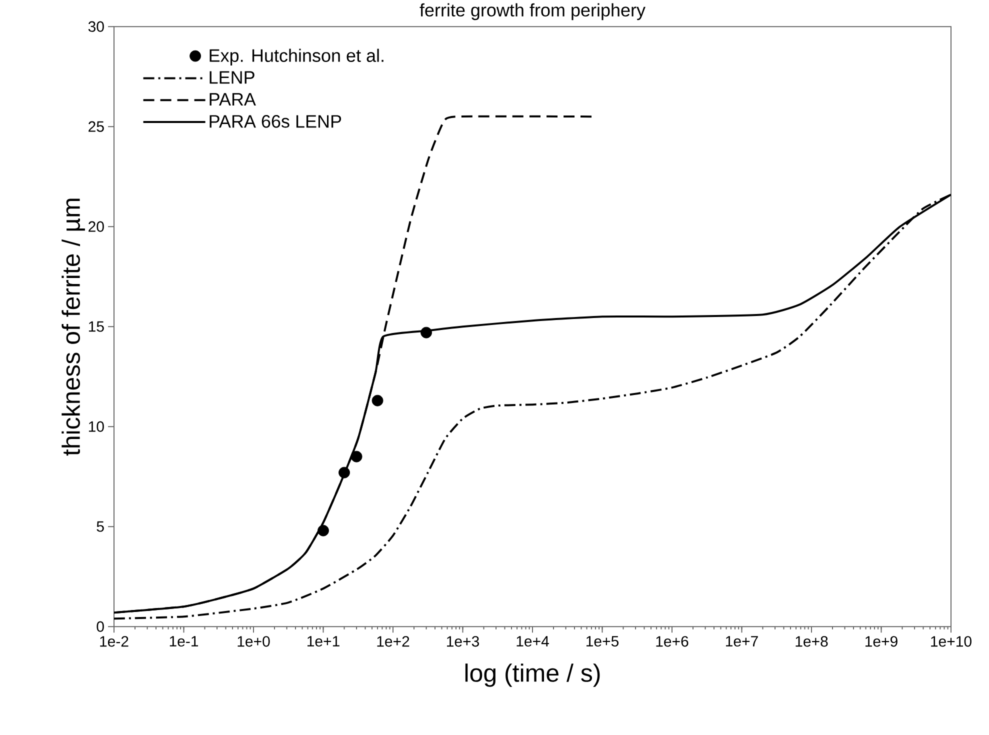 Image resolution: width=989 pixels, height=735 pixels. What do you see at coordinates (882, 641) in the screenshot?
I see `x-tick-label: 1e+9` at bounding box center [882, 641].